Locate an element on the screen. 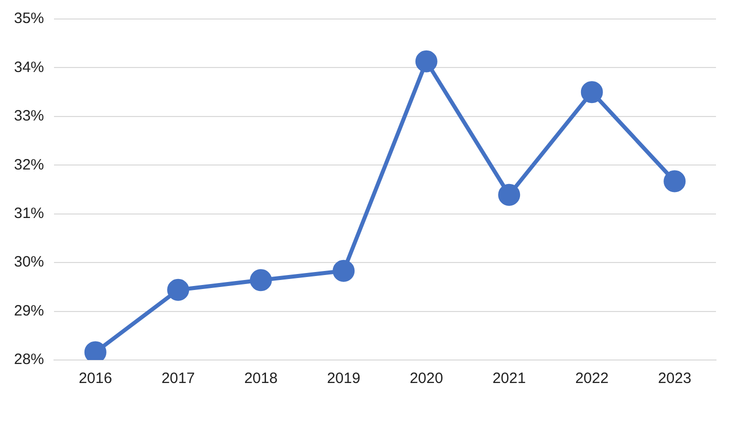  y-tick-label: 32% is located at coordinates (29, 165).